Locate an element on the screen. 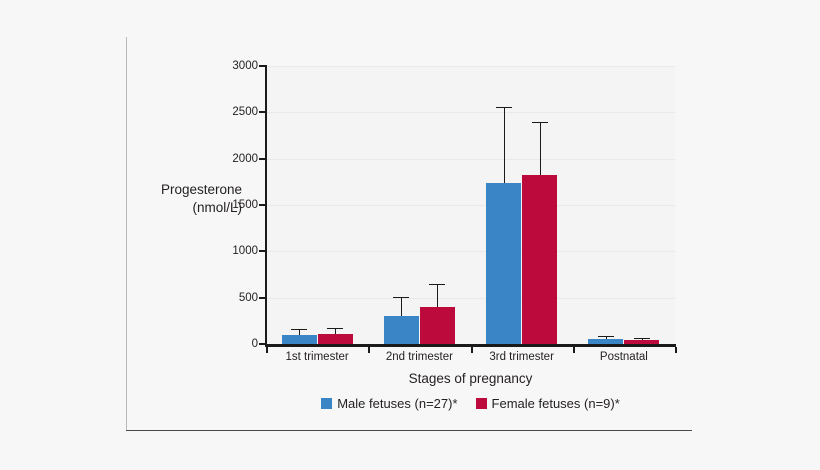 The width and height of the screenshot is (820, 470). y-axis-line is located at coordinates (266, 205).